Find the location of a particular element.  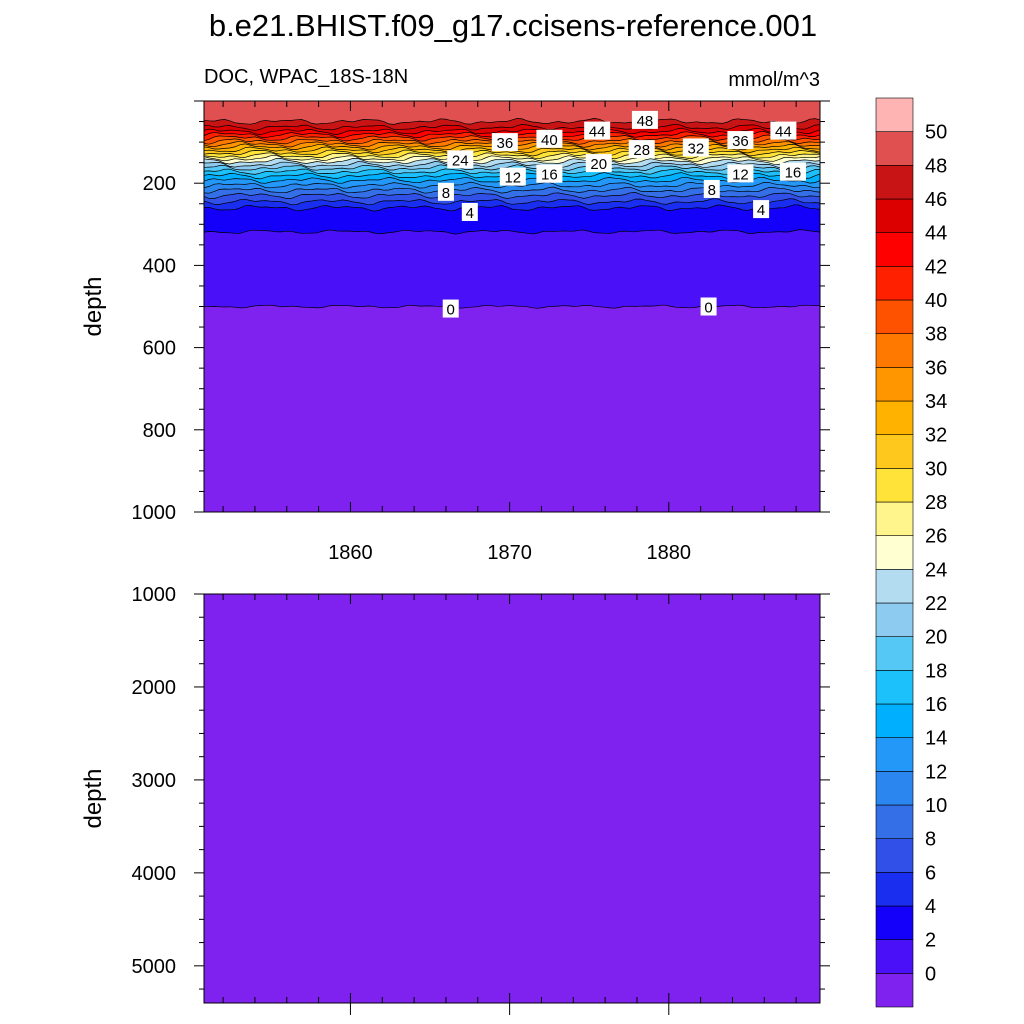

colorbar-label: 8 is located at coordinates (930, 840).